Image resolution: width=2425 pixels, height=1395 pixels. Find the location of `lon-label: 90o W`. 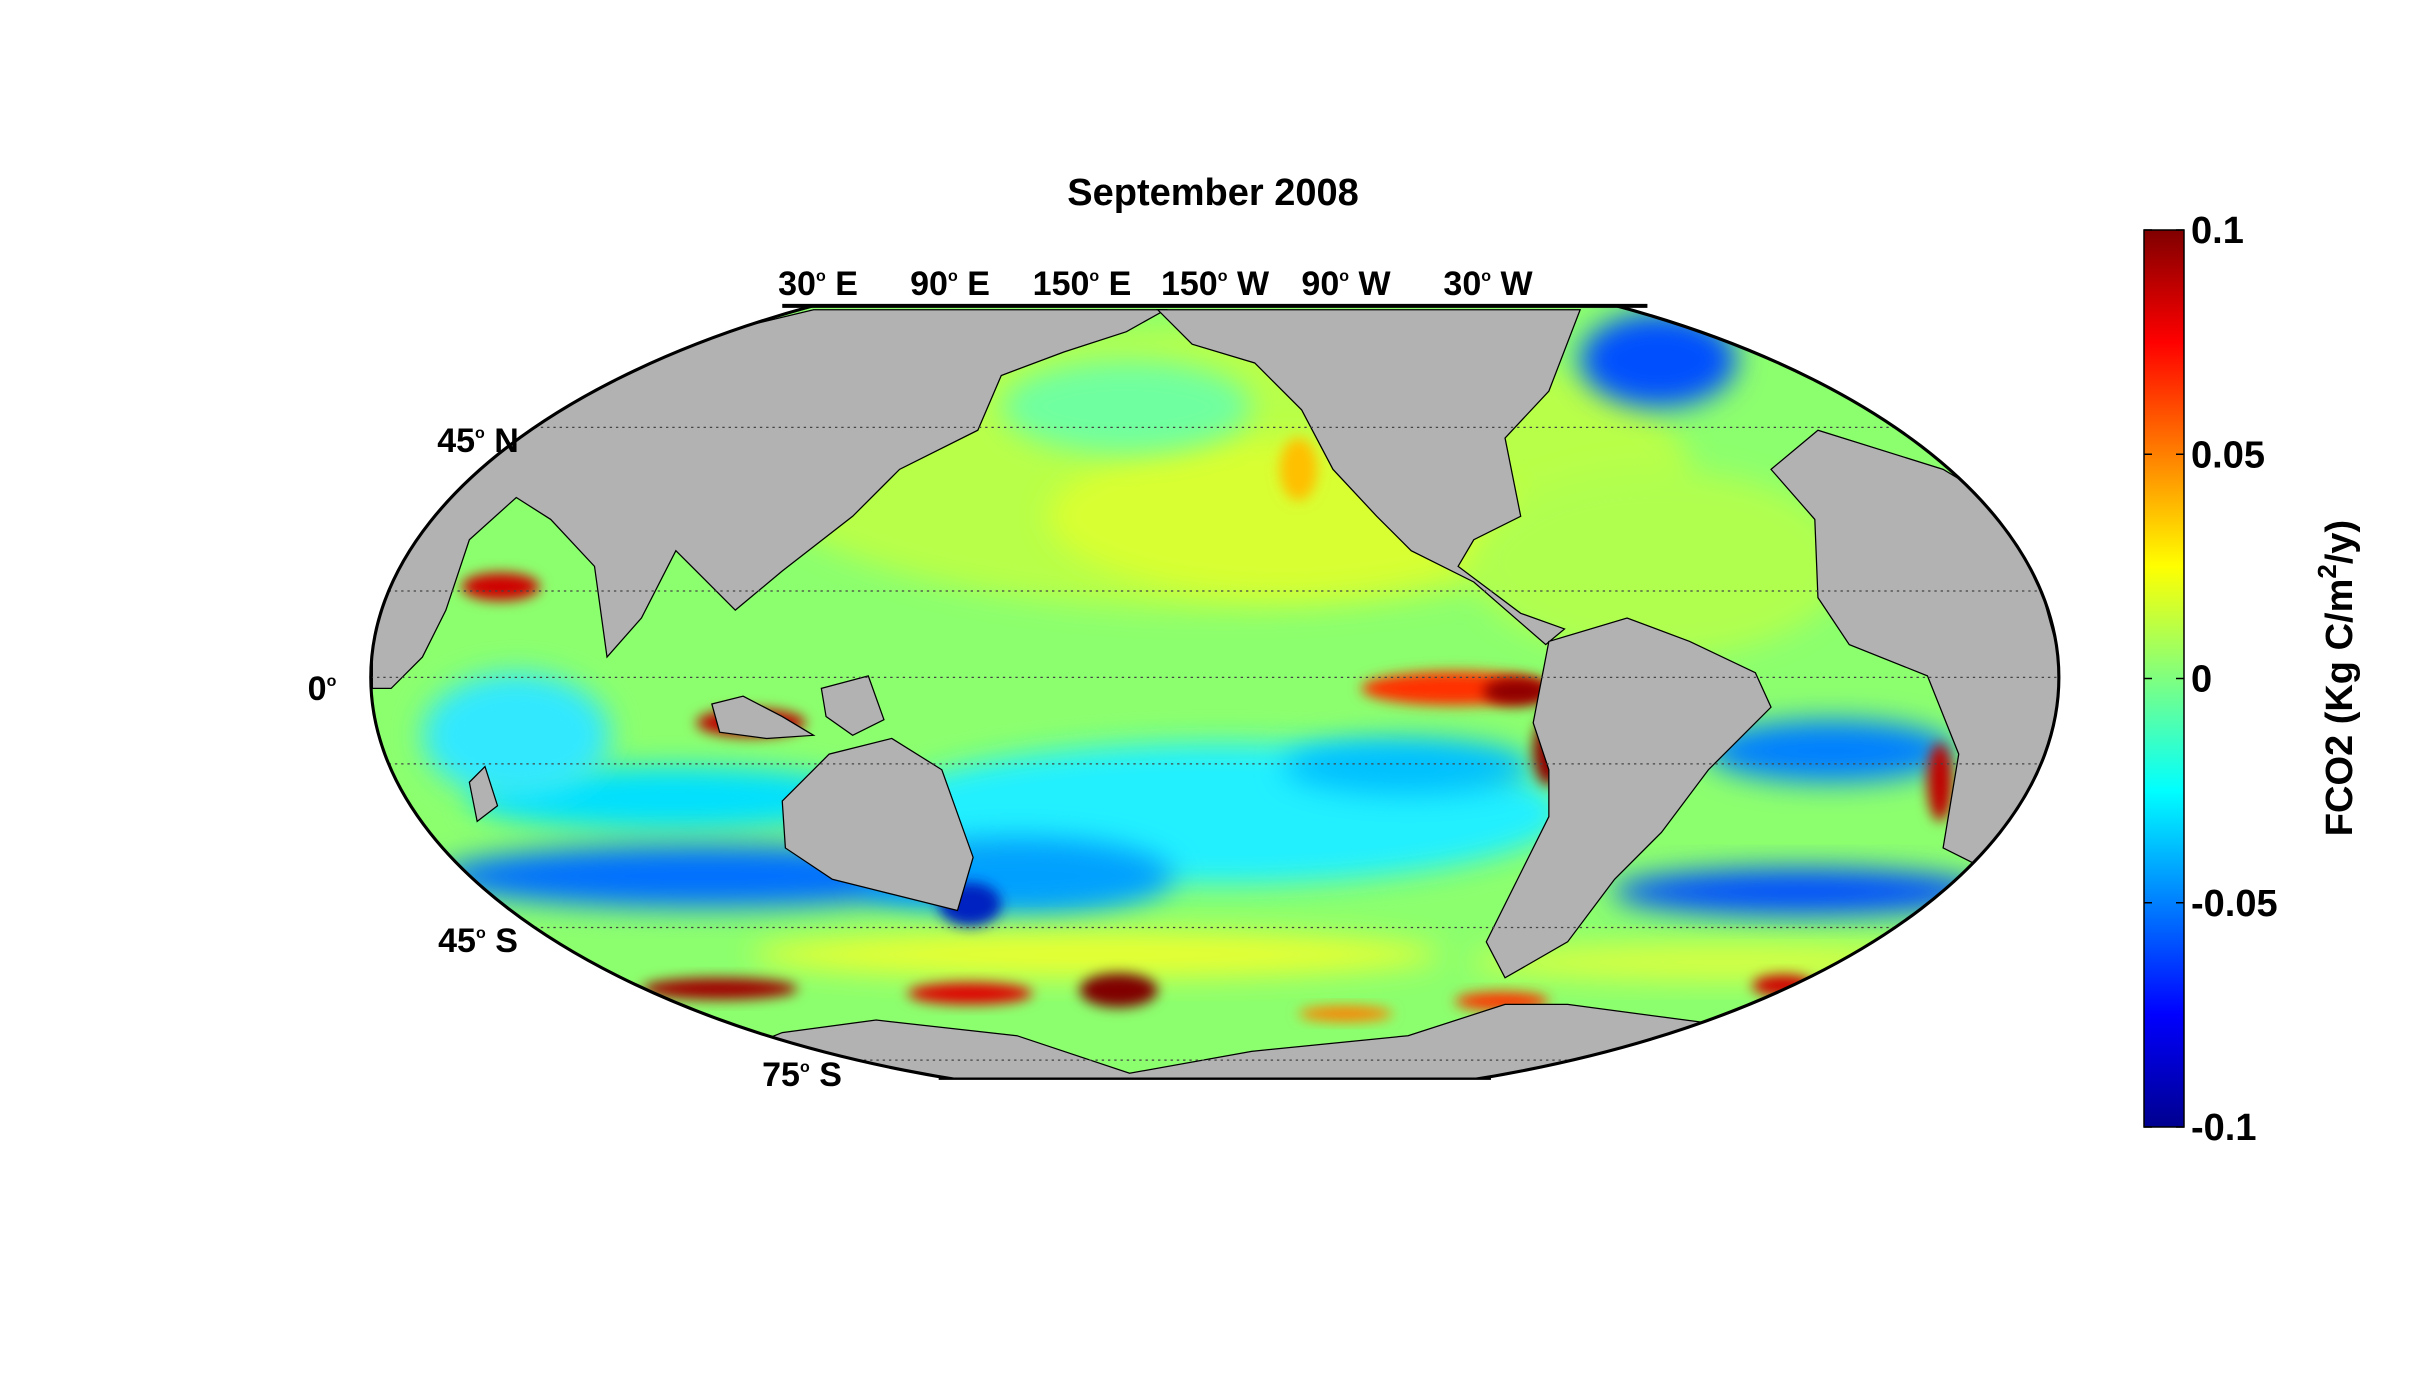

lon-label: 90o W is located at coordinates (1346, 284).